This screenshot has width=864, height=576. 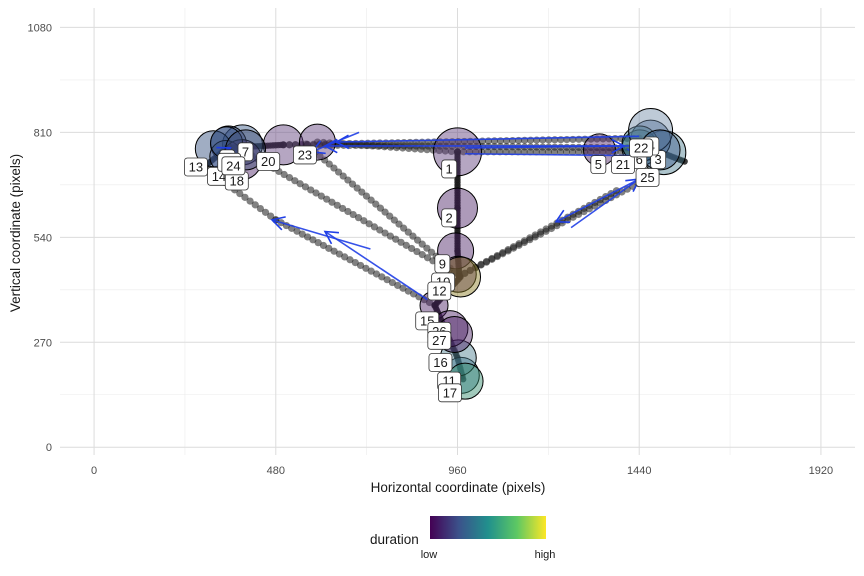 What do you see at coordinates (432, 216) in the screenshot?
I see `saccade-arrows` at bounding box center [432, 216].